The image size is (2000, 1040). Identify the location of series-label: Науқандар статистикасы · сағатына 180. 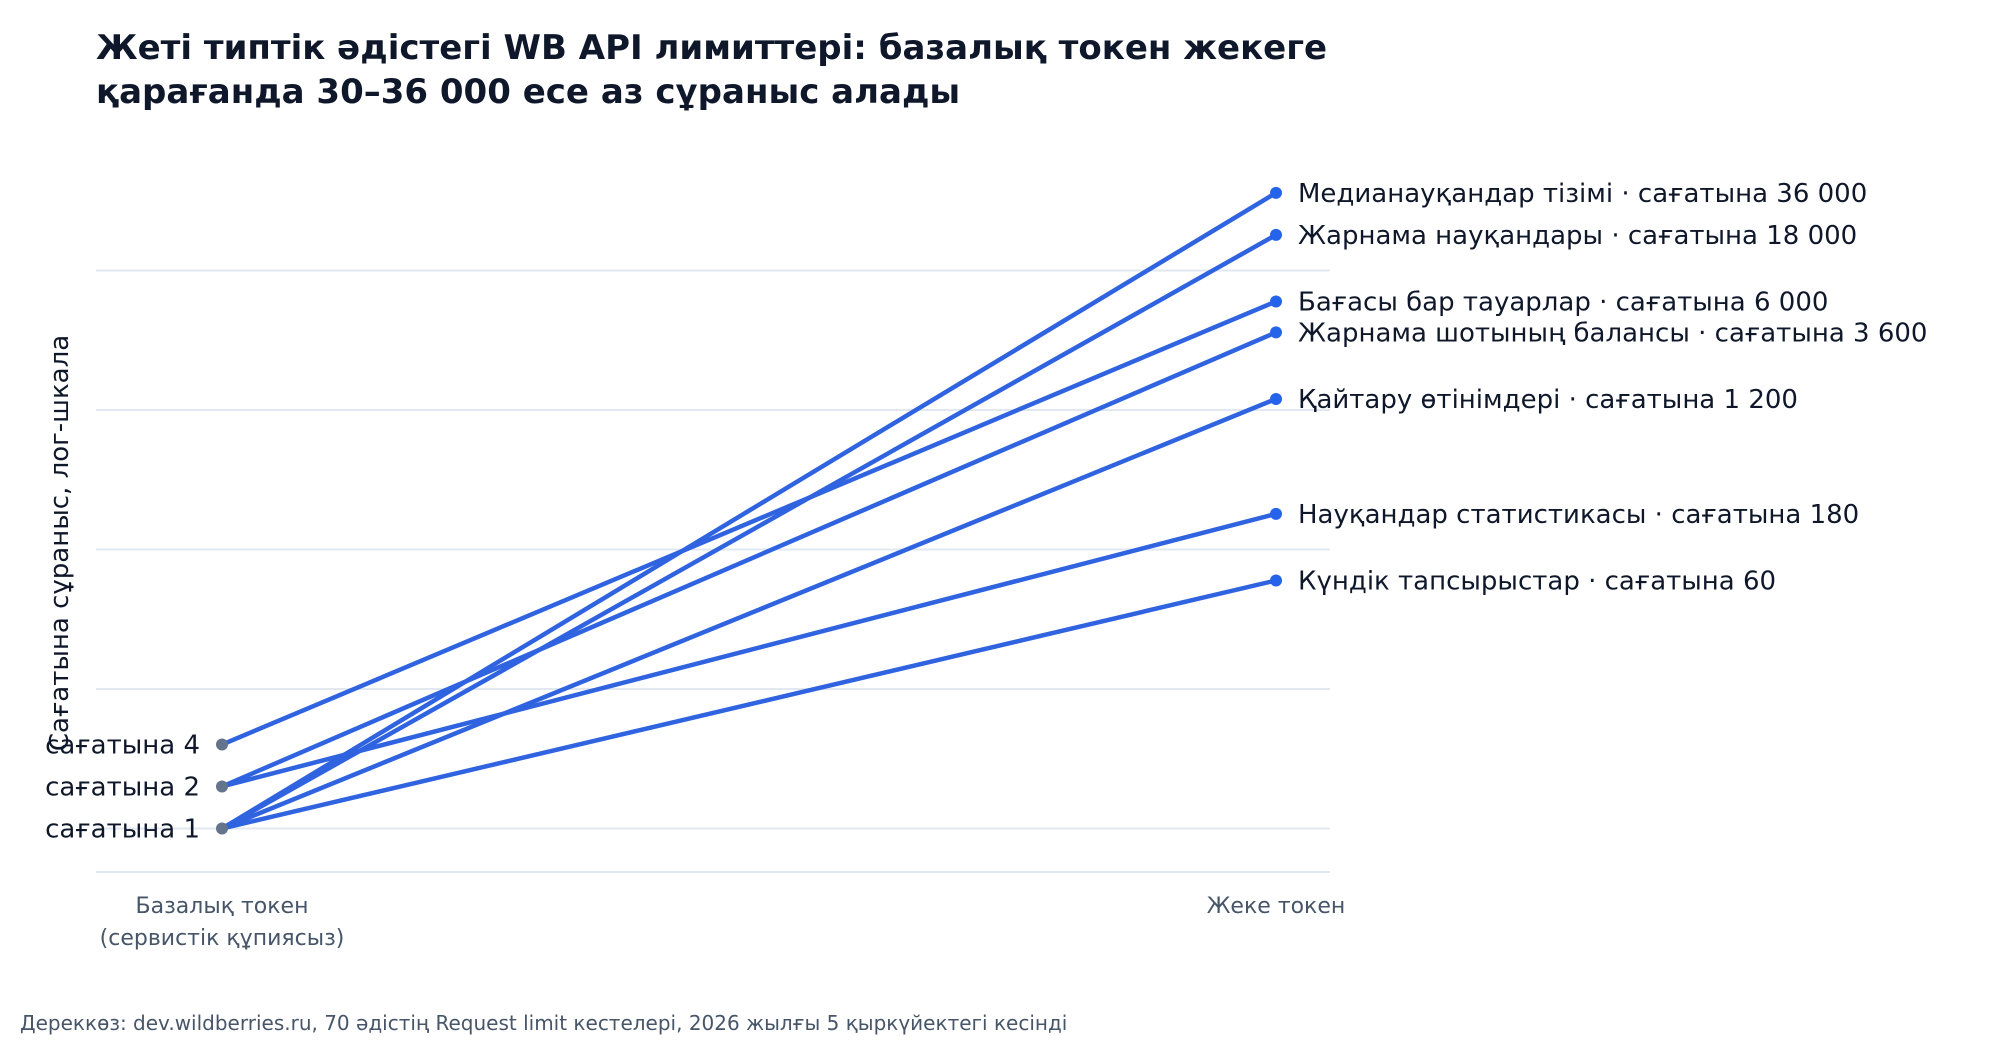
(1578, 515).